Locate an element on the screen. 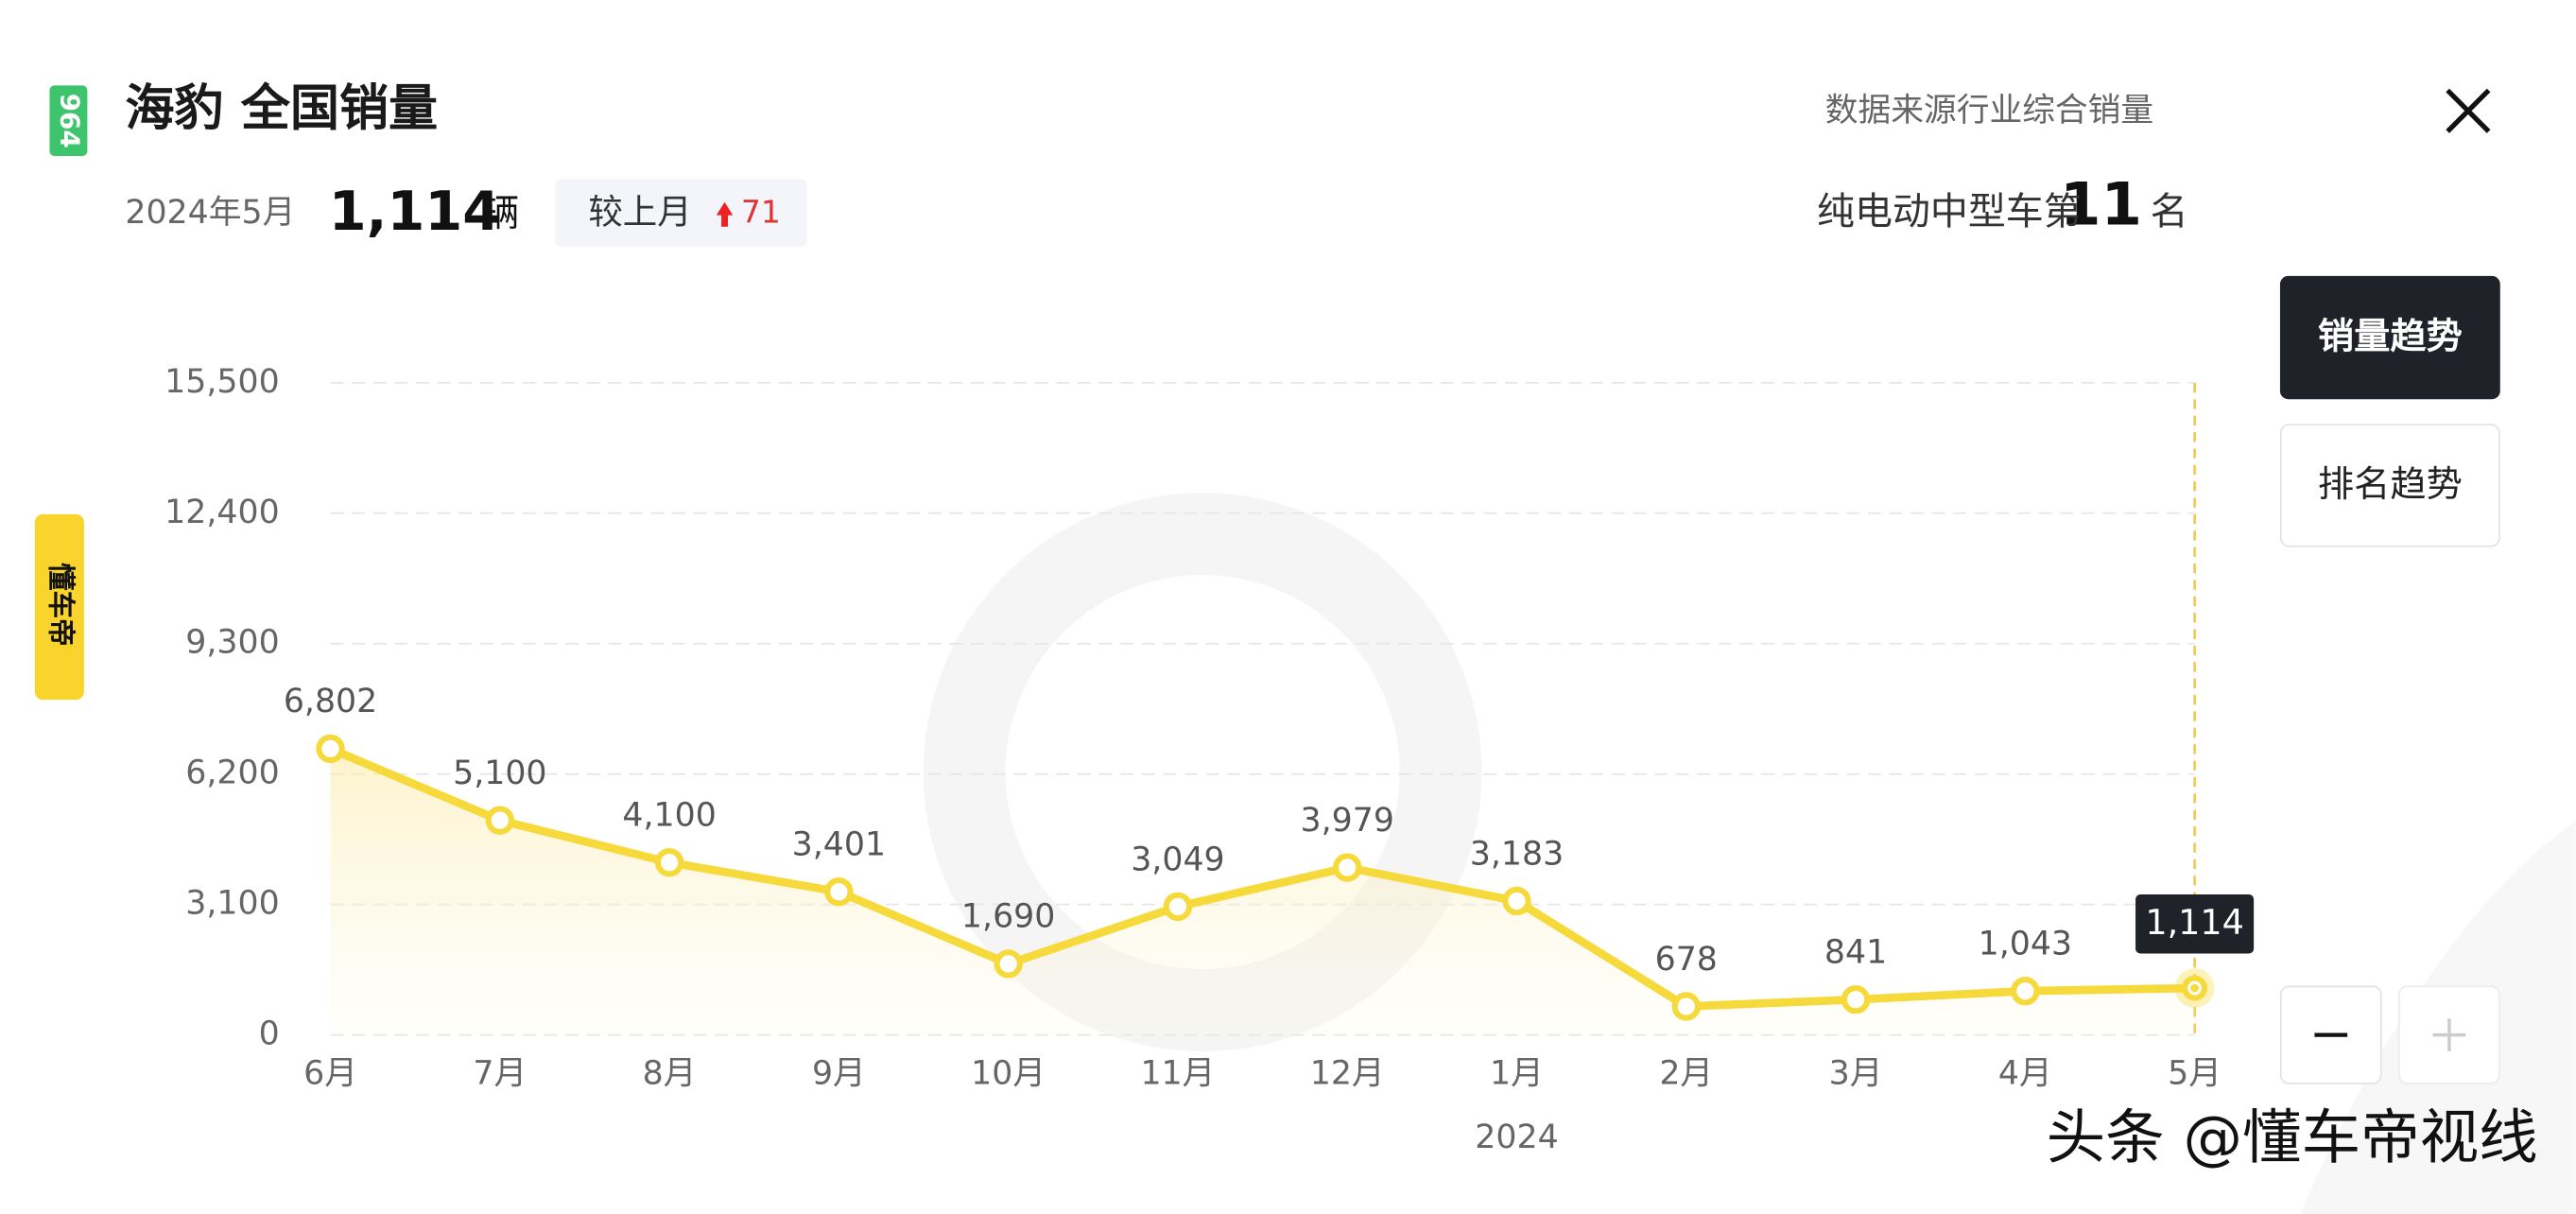 The height and width of the screenshot is (1214, 2576). x-tick-label: 3月 is located at coordinates (1856, 1073).